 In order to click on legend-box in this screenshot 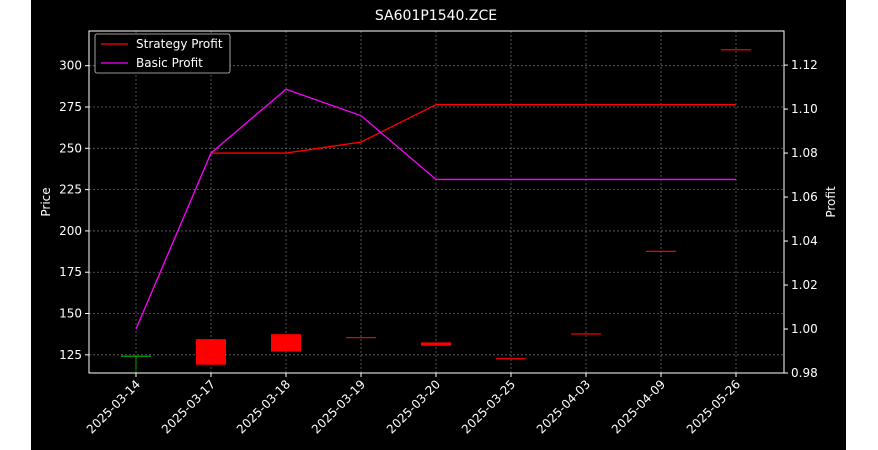, I will do `click(162, 53)`.